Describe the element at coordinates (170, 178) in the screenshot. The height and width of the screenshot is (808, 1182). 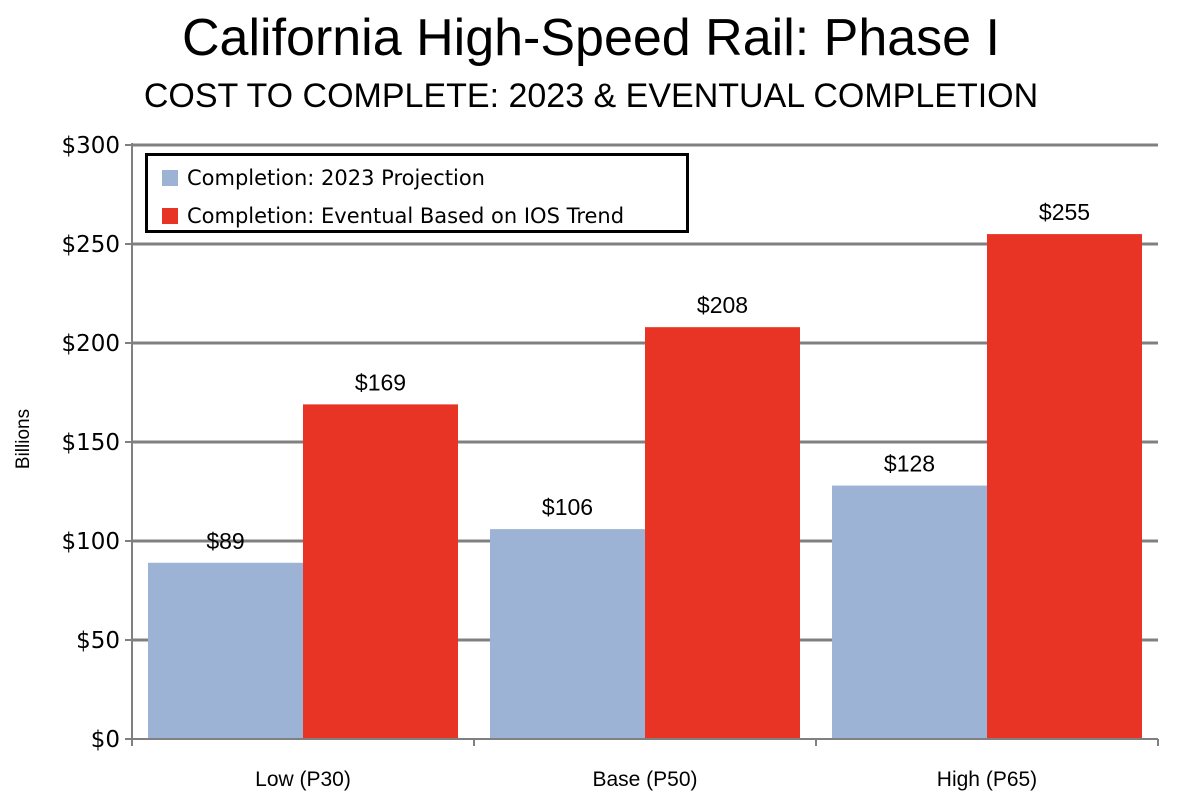
I see `legend-swatch-2023-projection` at that location.